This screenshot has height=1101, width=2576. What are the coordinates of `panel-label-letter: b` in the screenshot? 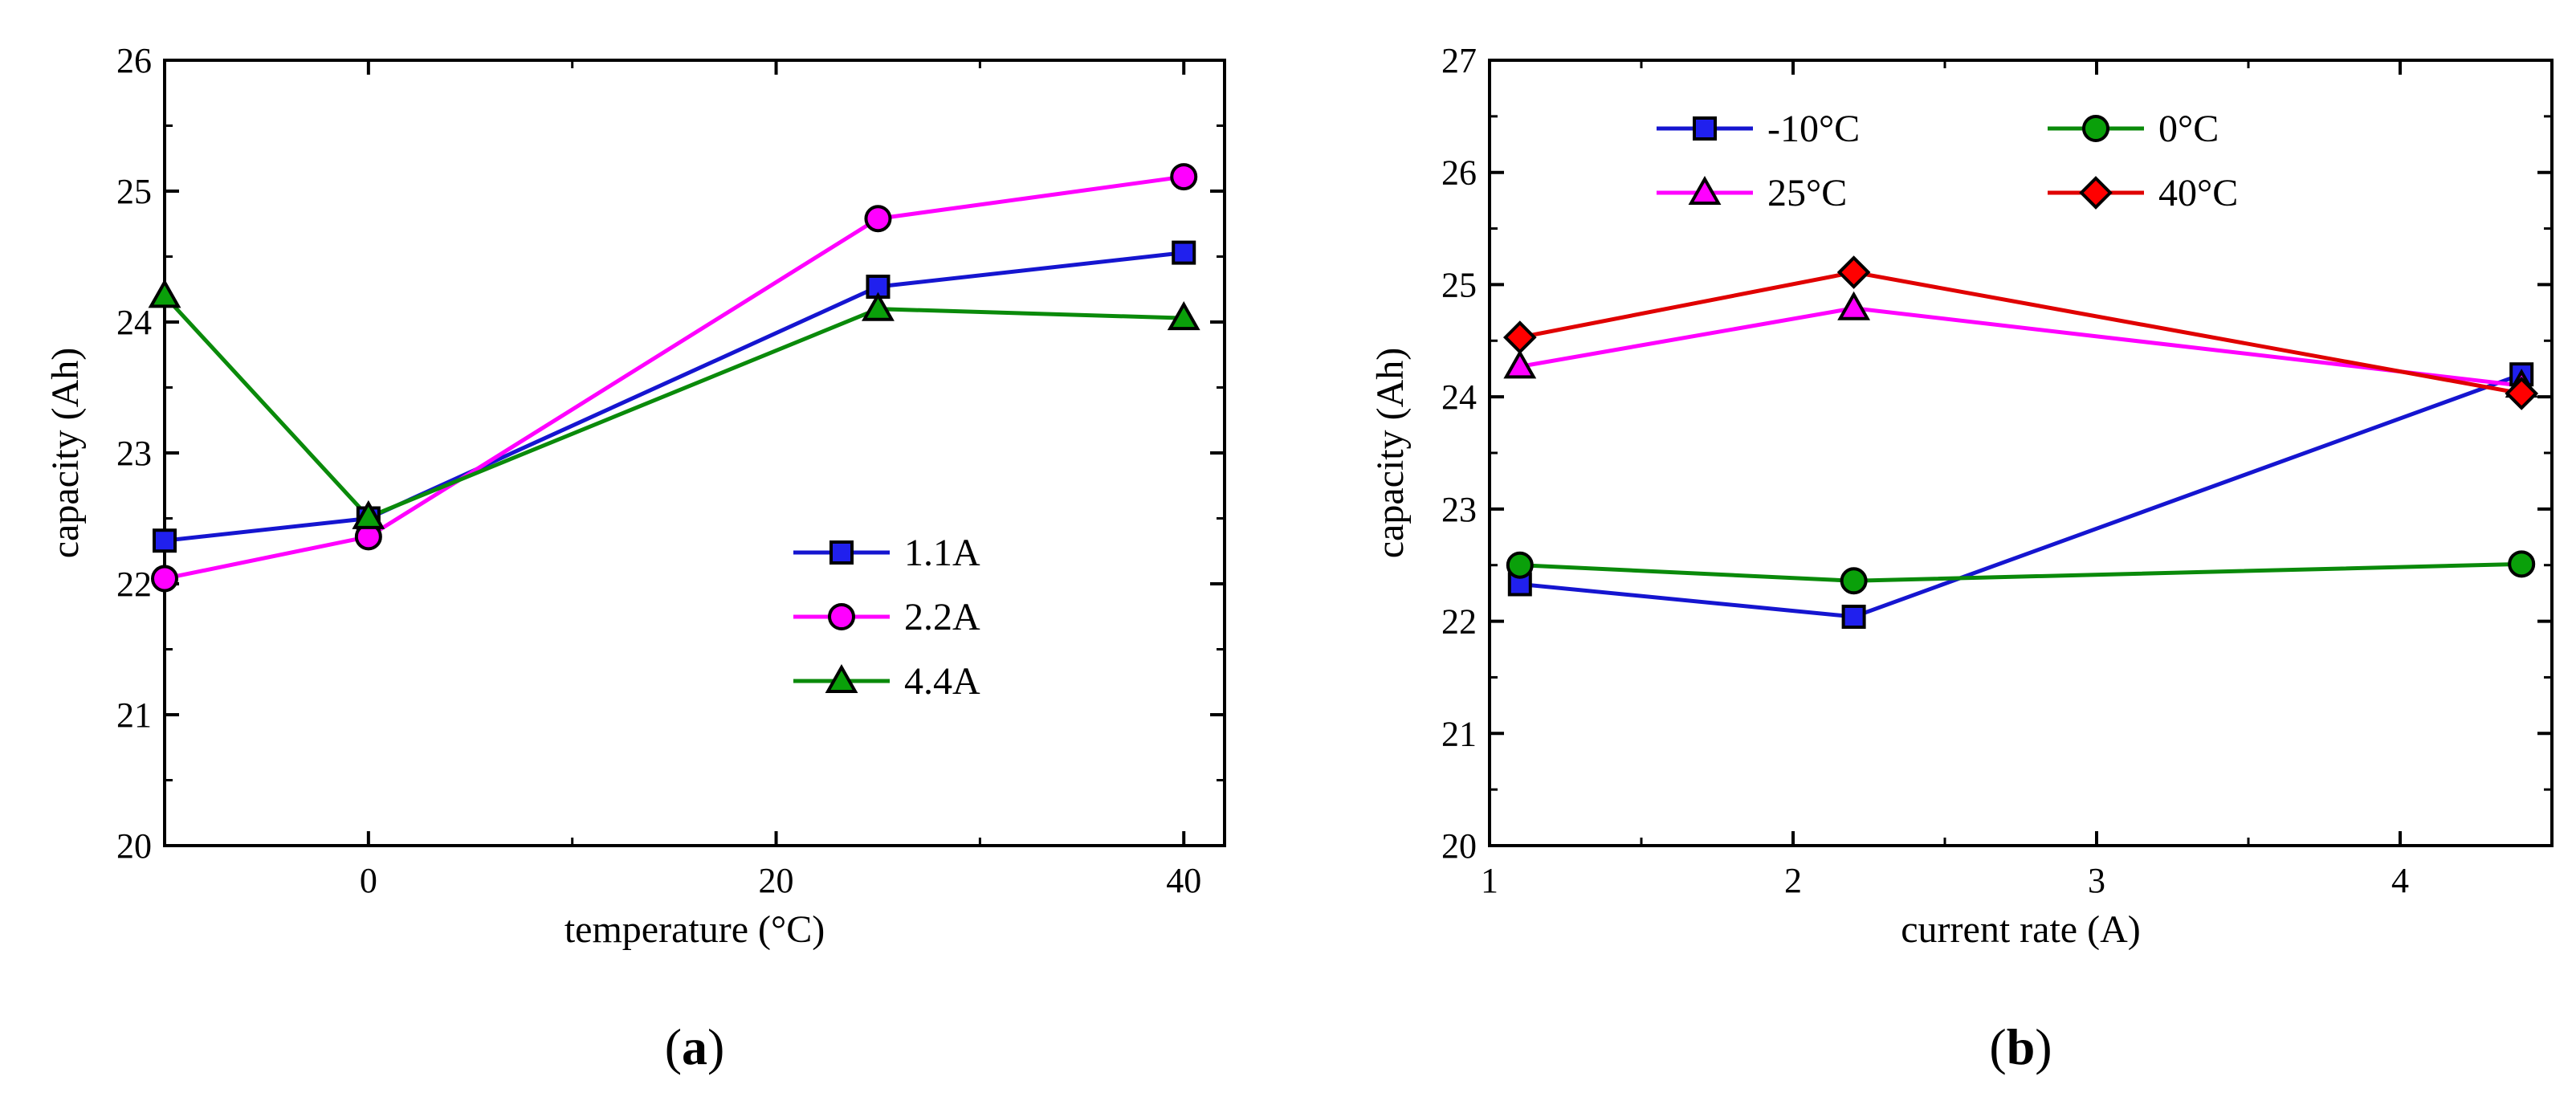 It's located at (2022, 1046).